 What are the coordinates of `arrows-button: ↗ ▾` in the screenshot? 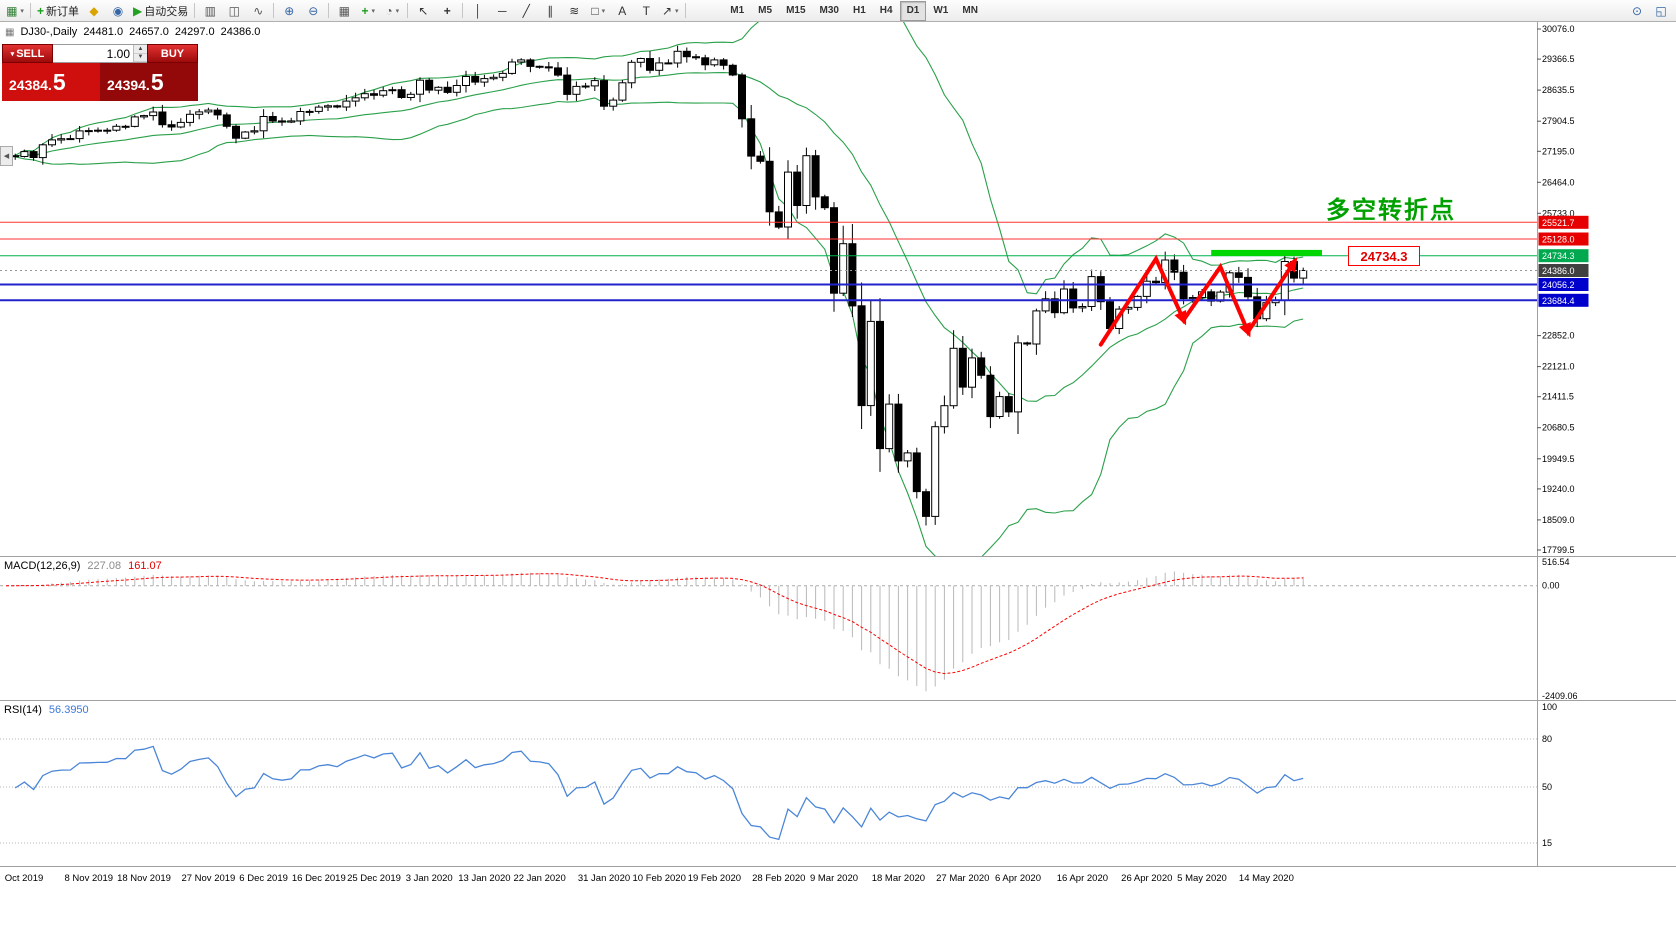 It's located at (670, 11).